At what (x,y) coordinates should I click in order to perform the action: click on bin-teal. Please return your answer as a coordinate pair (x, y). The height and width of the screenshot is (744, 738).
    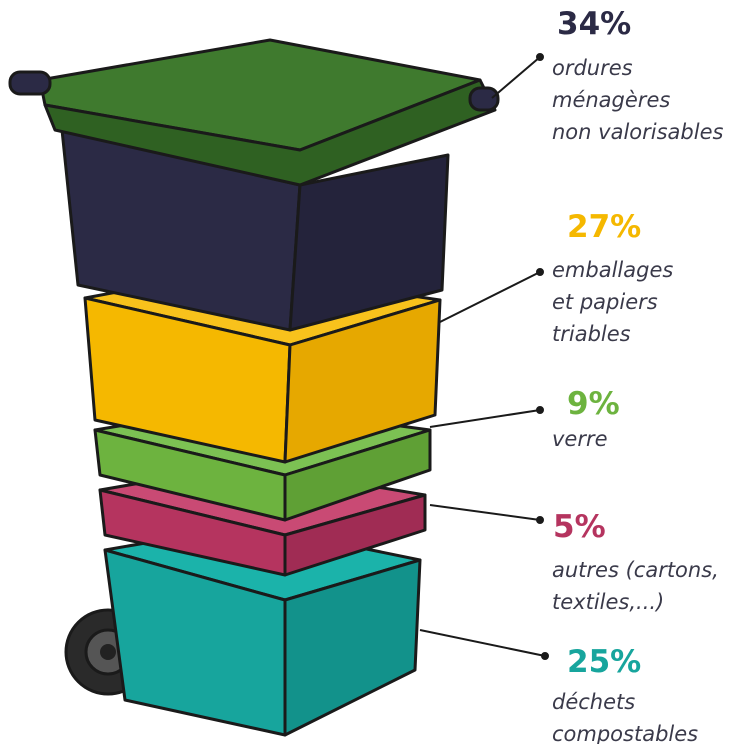
    Looking at the image, I should click on (262, 630).